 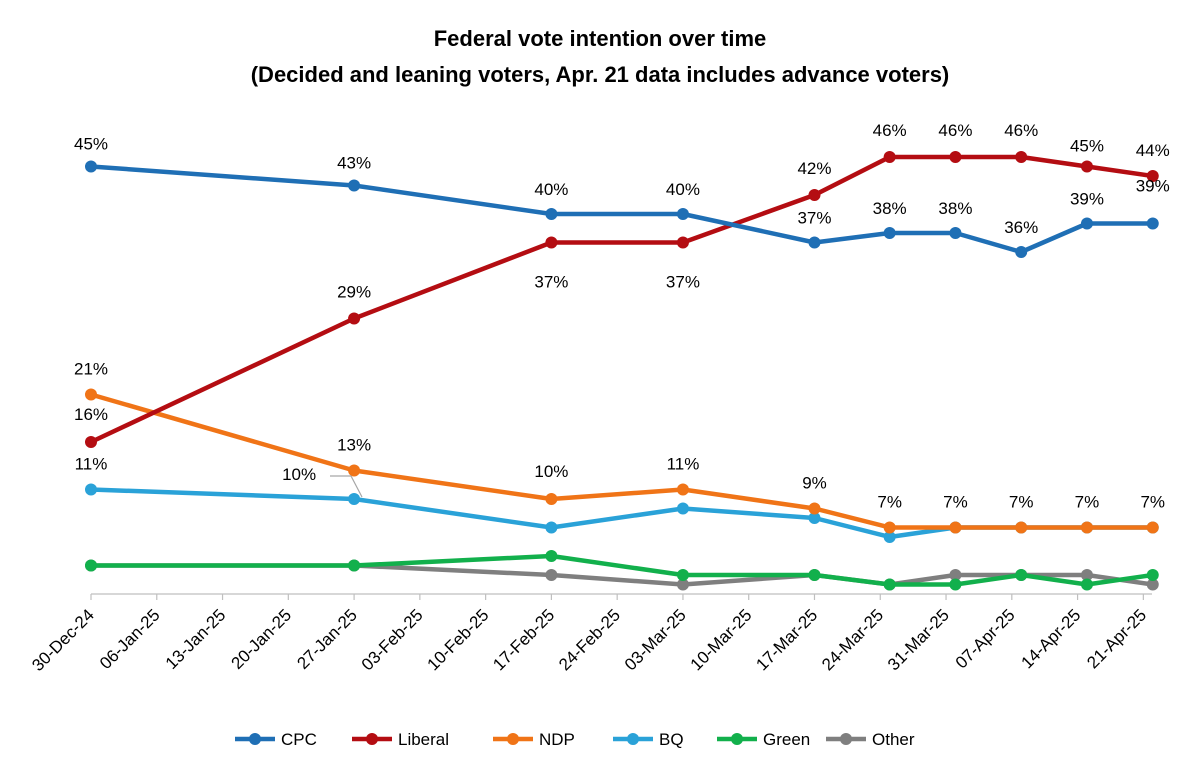 I want to click on series-green, so click(x=622, y=570).